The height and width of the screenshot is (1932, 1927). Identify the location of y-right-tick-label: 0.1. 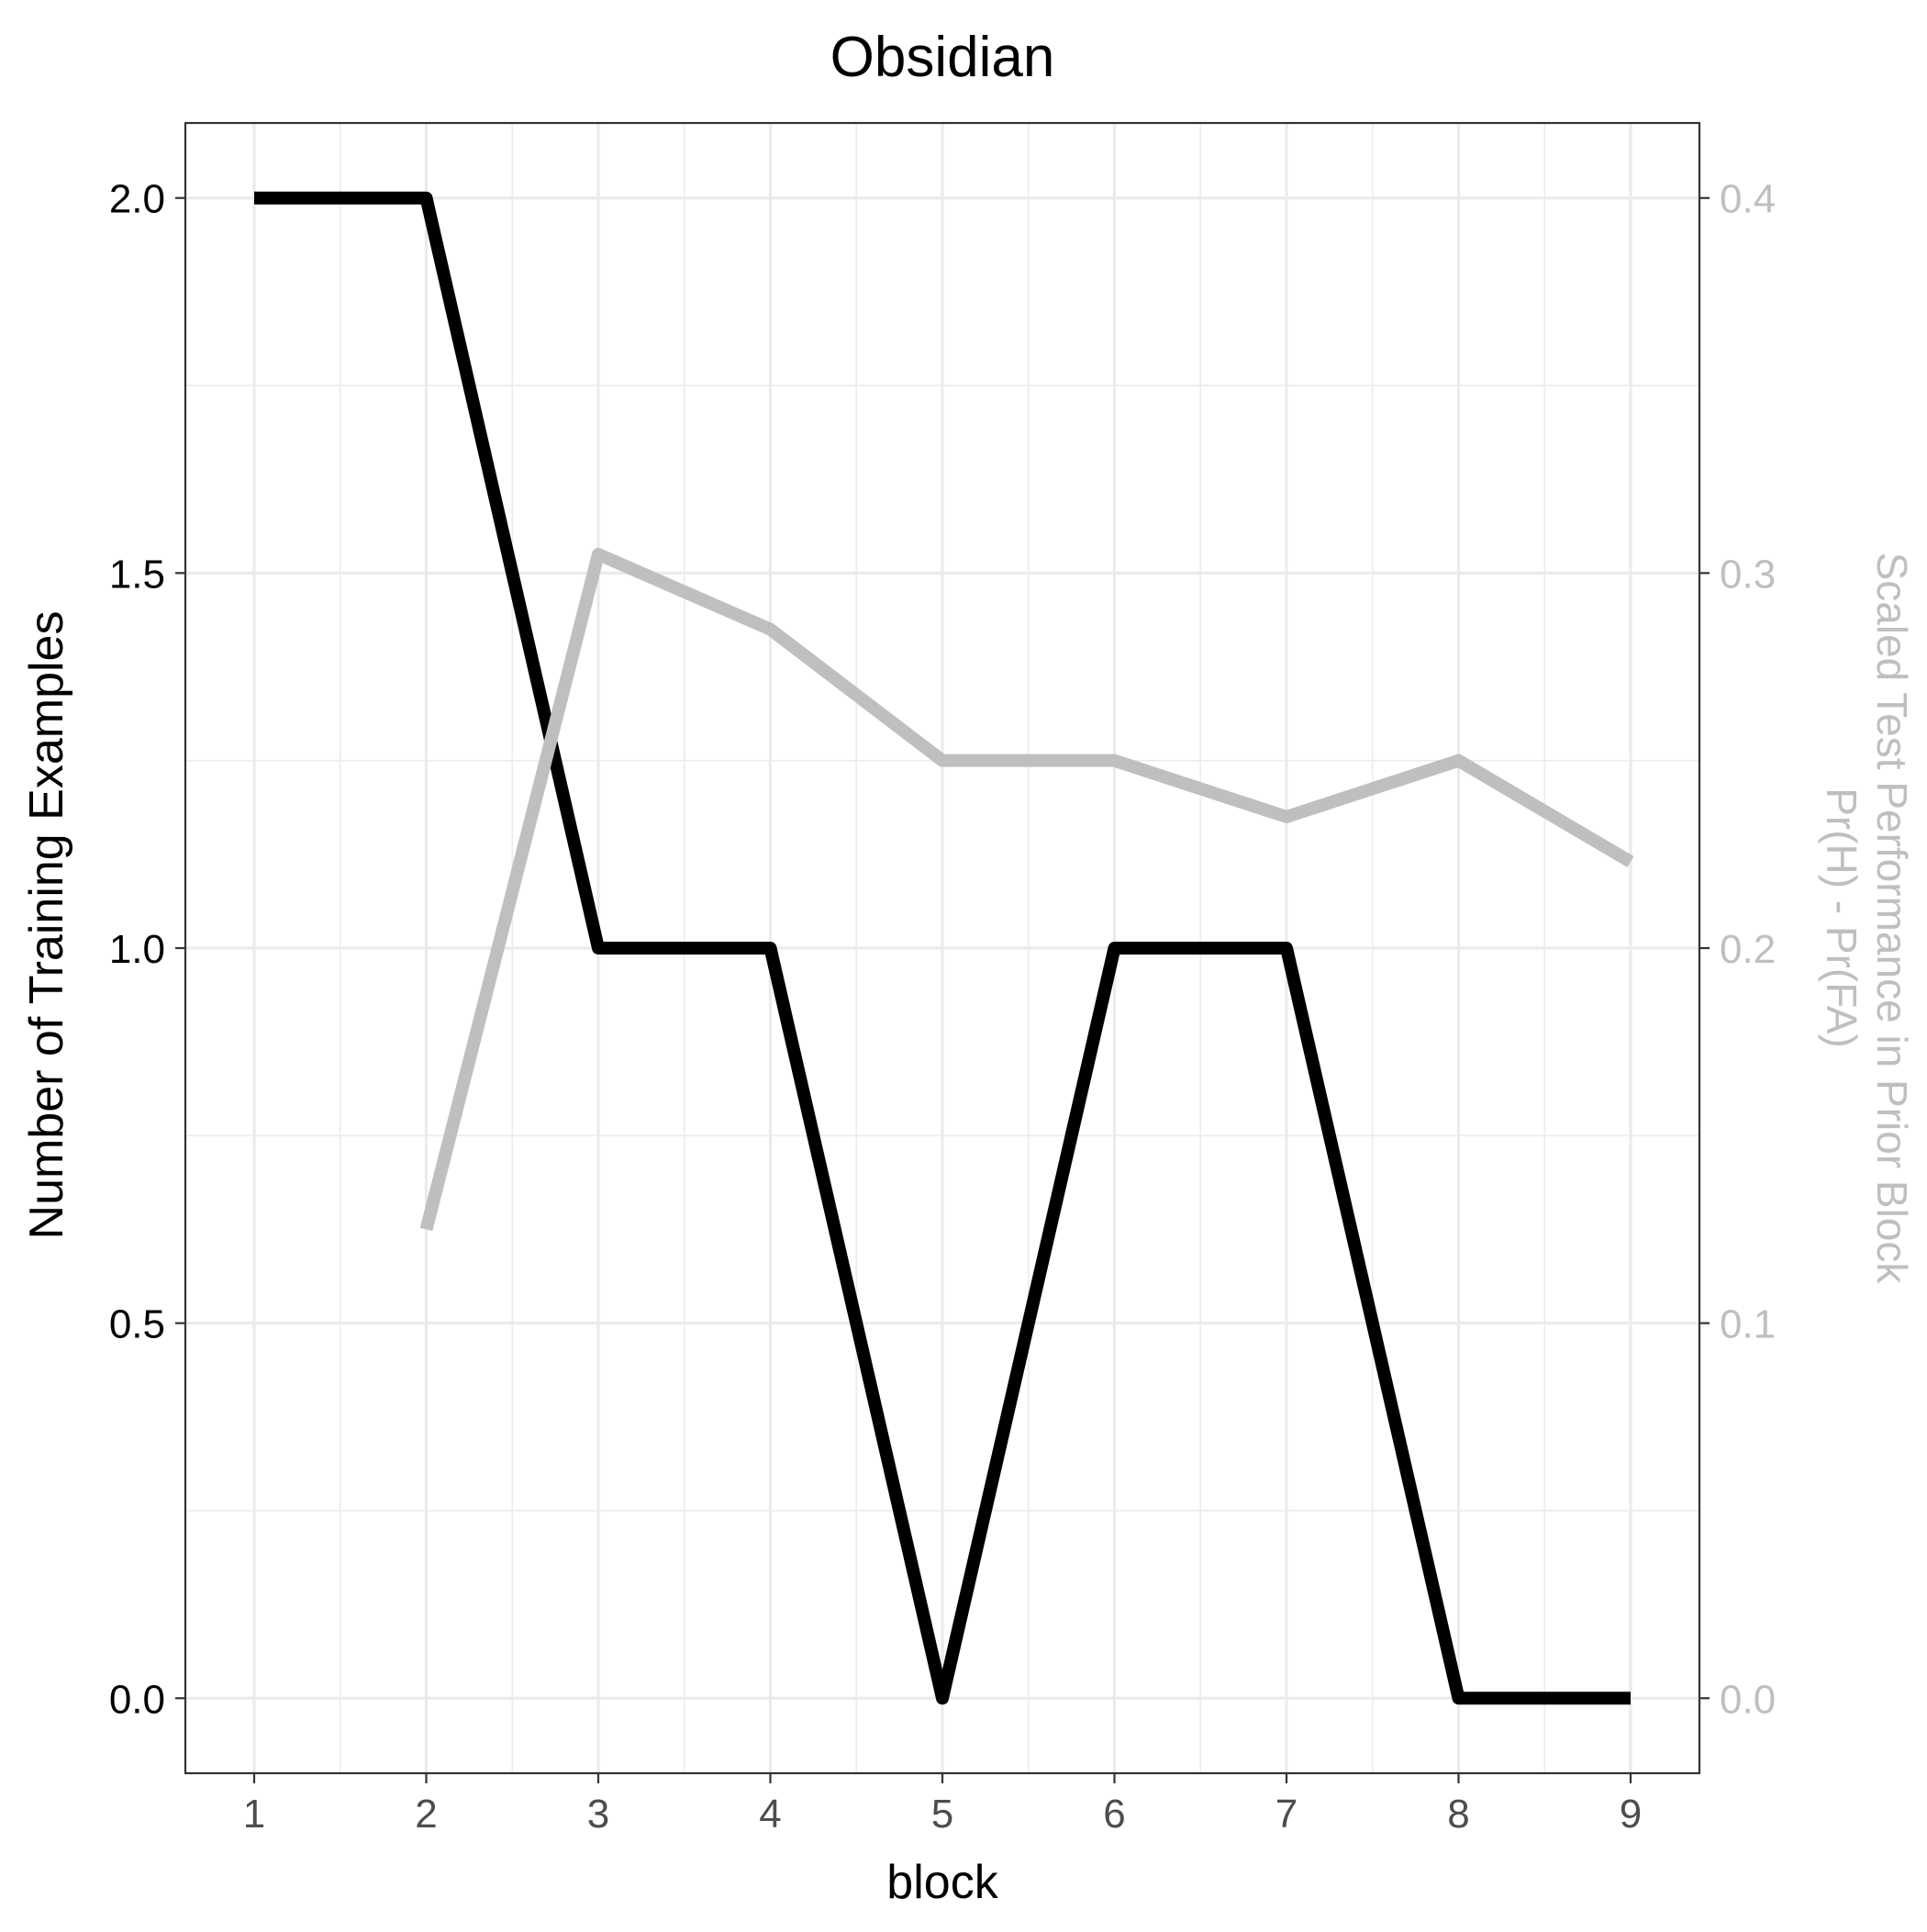
(1748, 1324).